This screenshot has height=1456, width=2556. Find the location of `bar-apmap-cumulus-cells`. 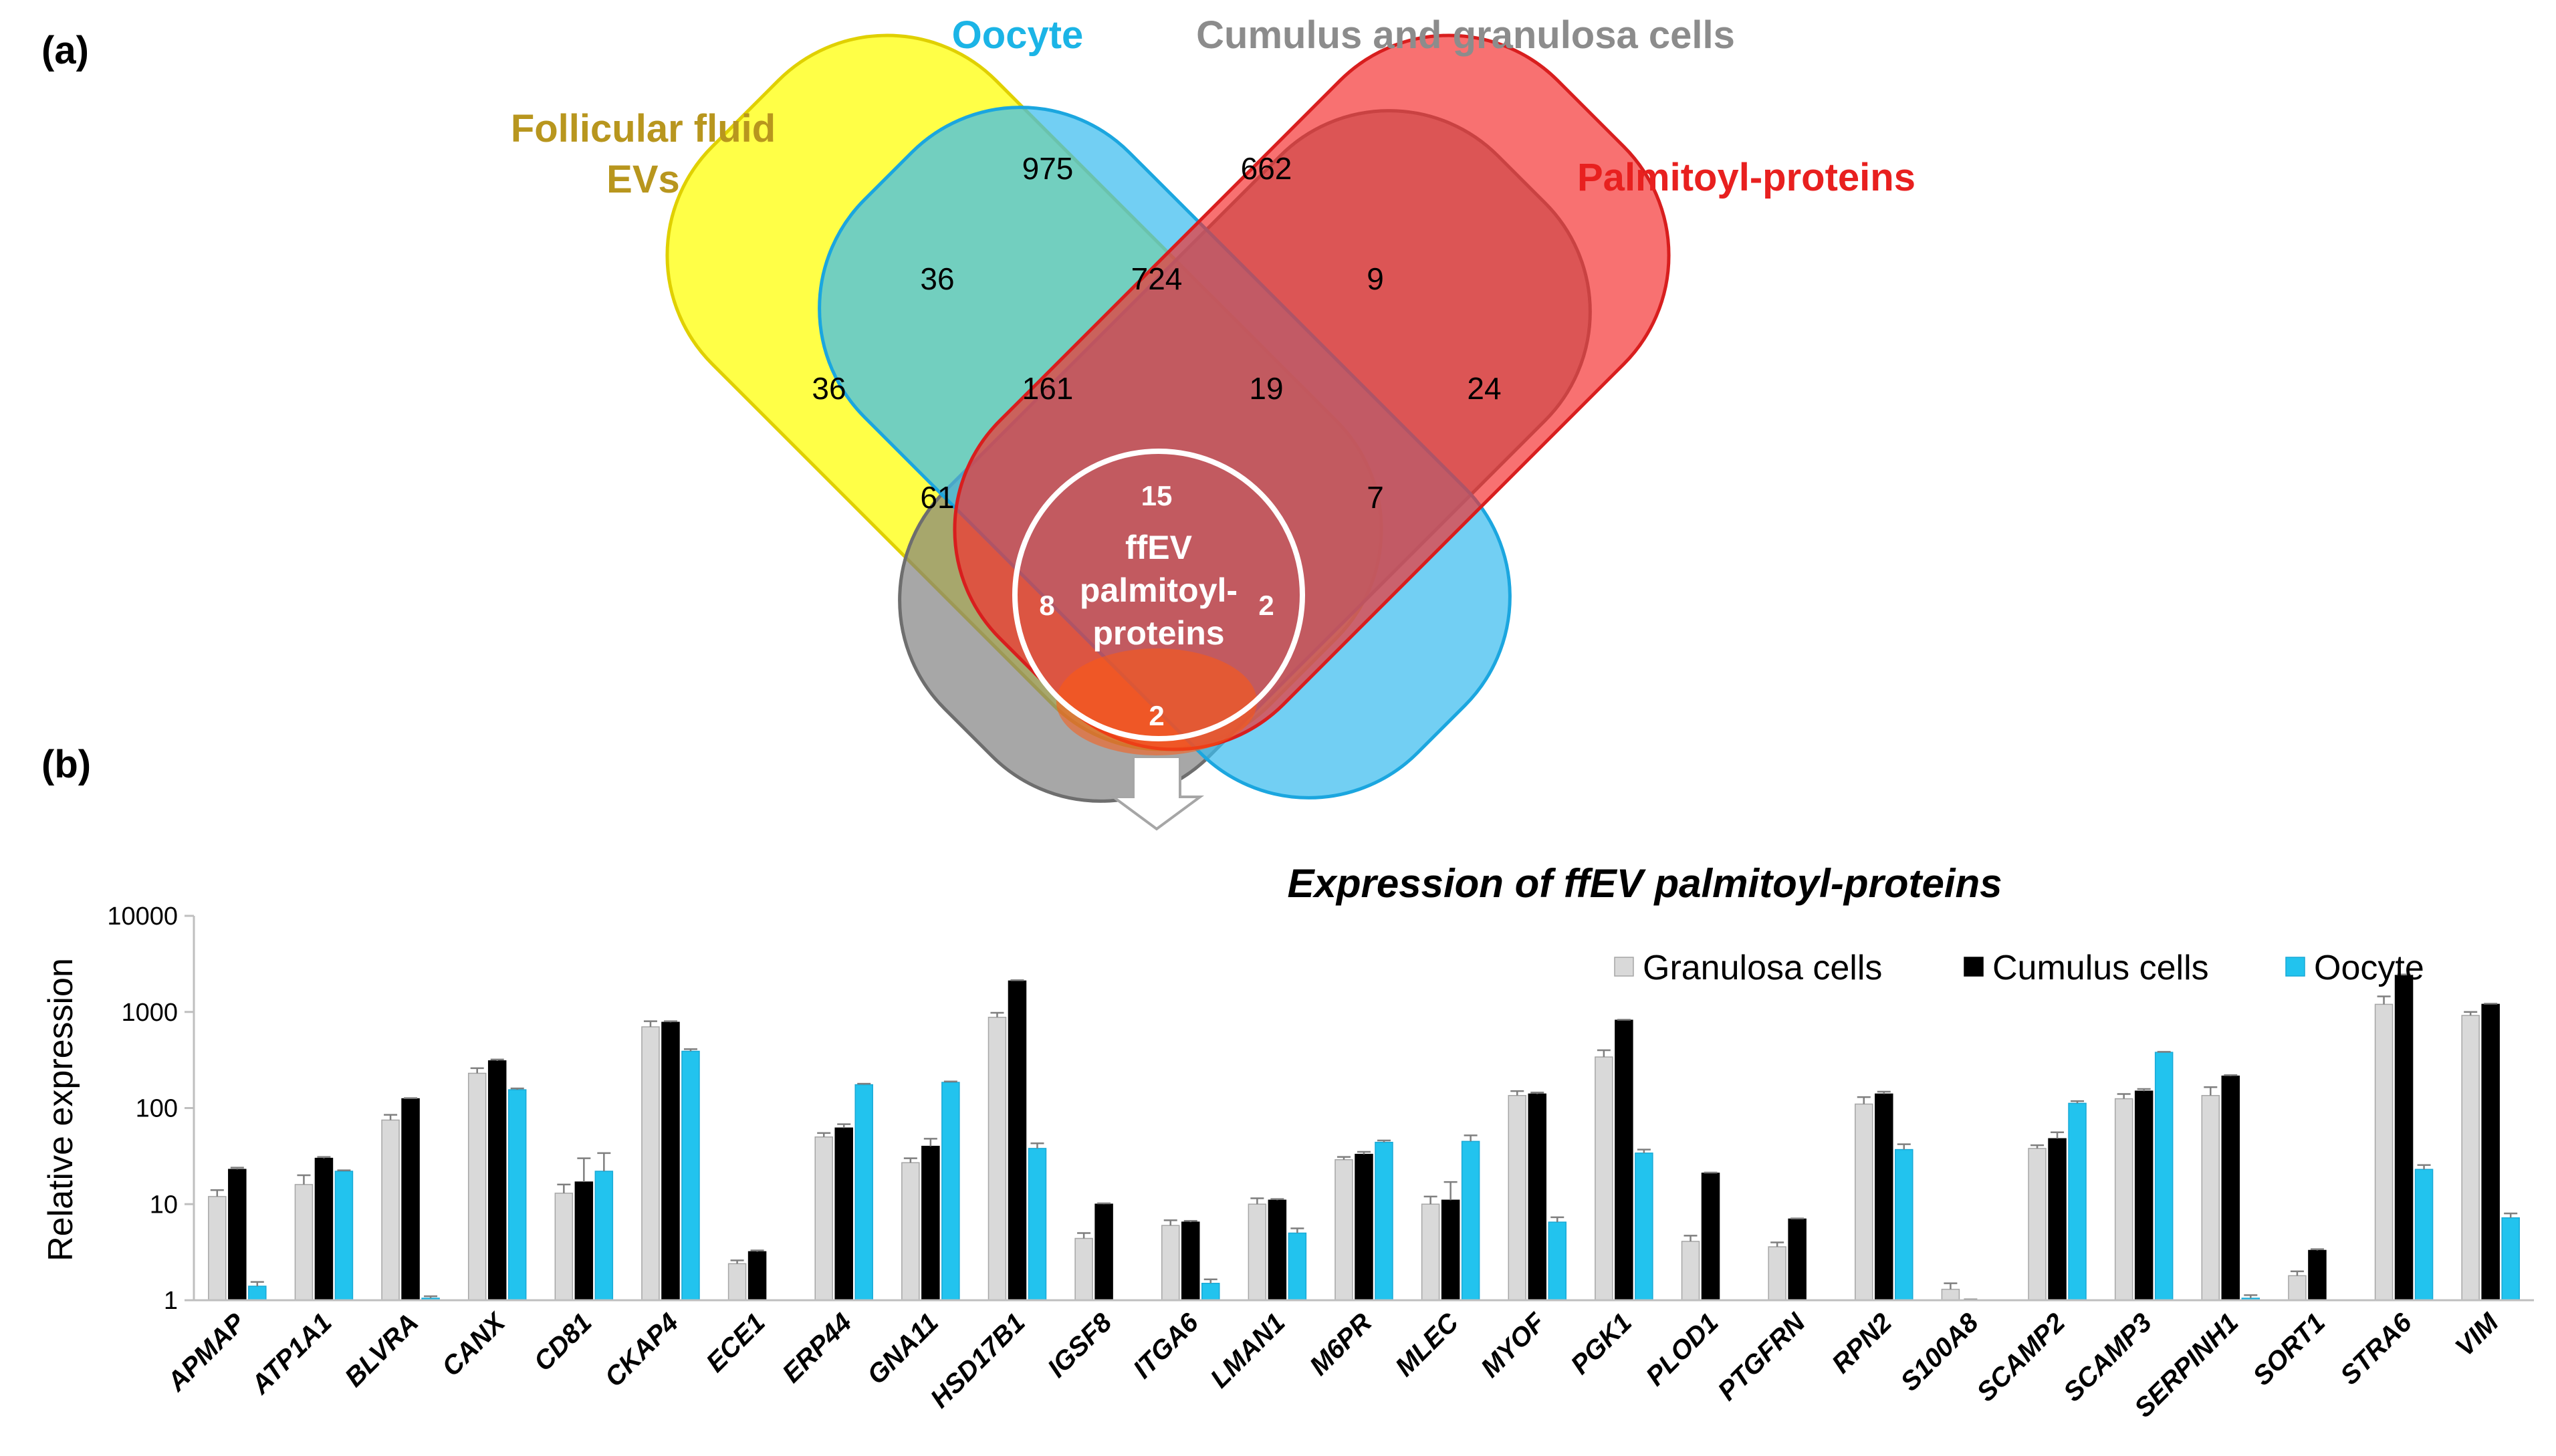

bar-apmap-cumulus-cells is located at coordinates (237, 1235).